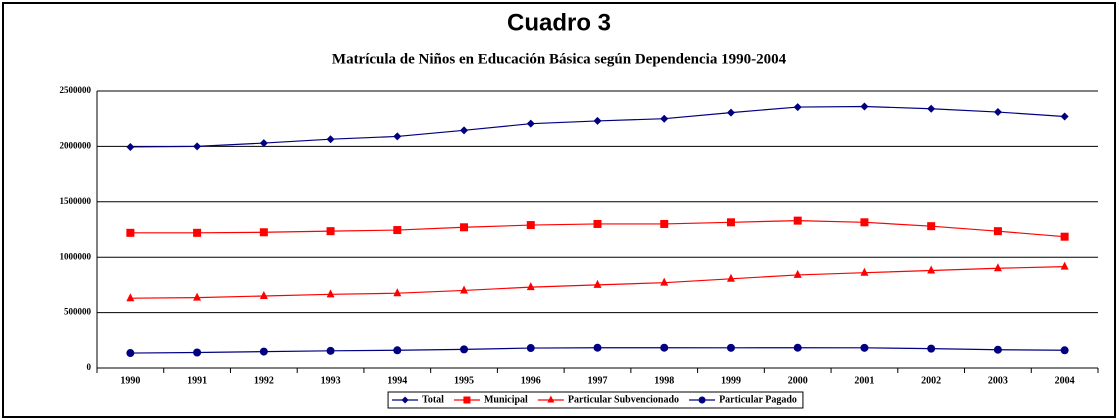 The height and width of the screenshot is (420, 1119). I want to click on x-tick-label: 2004, so click(1065, 380).